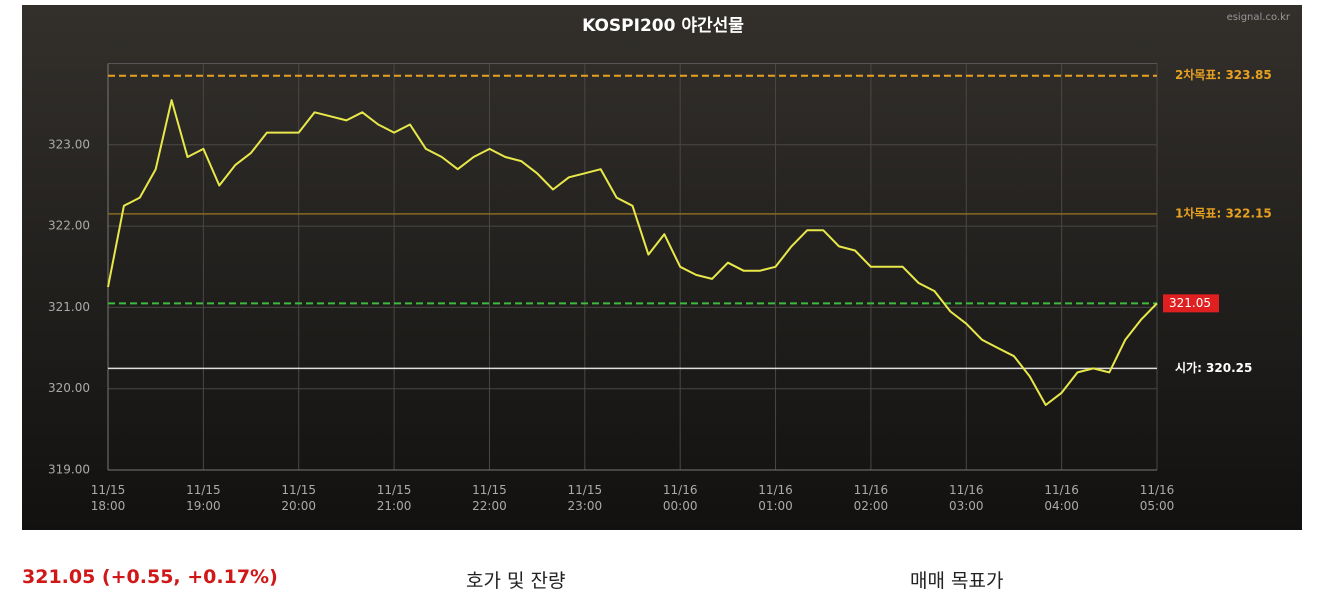 The image size is (1320, 597). I want to click on source: esignal.co.kr, so click(1259, 17).